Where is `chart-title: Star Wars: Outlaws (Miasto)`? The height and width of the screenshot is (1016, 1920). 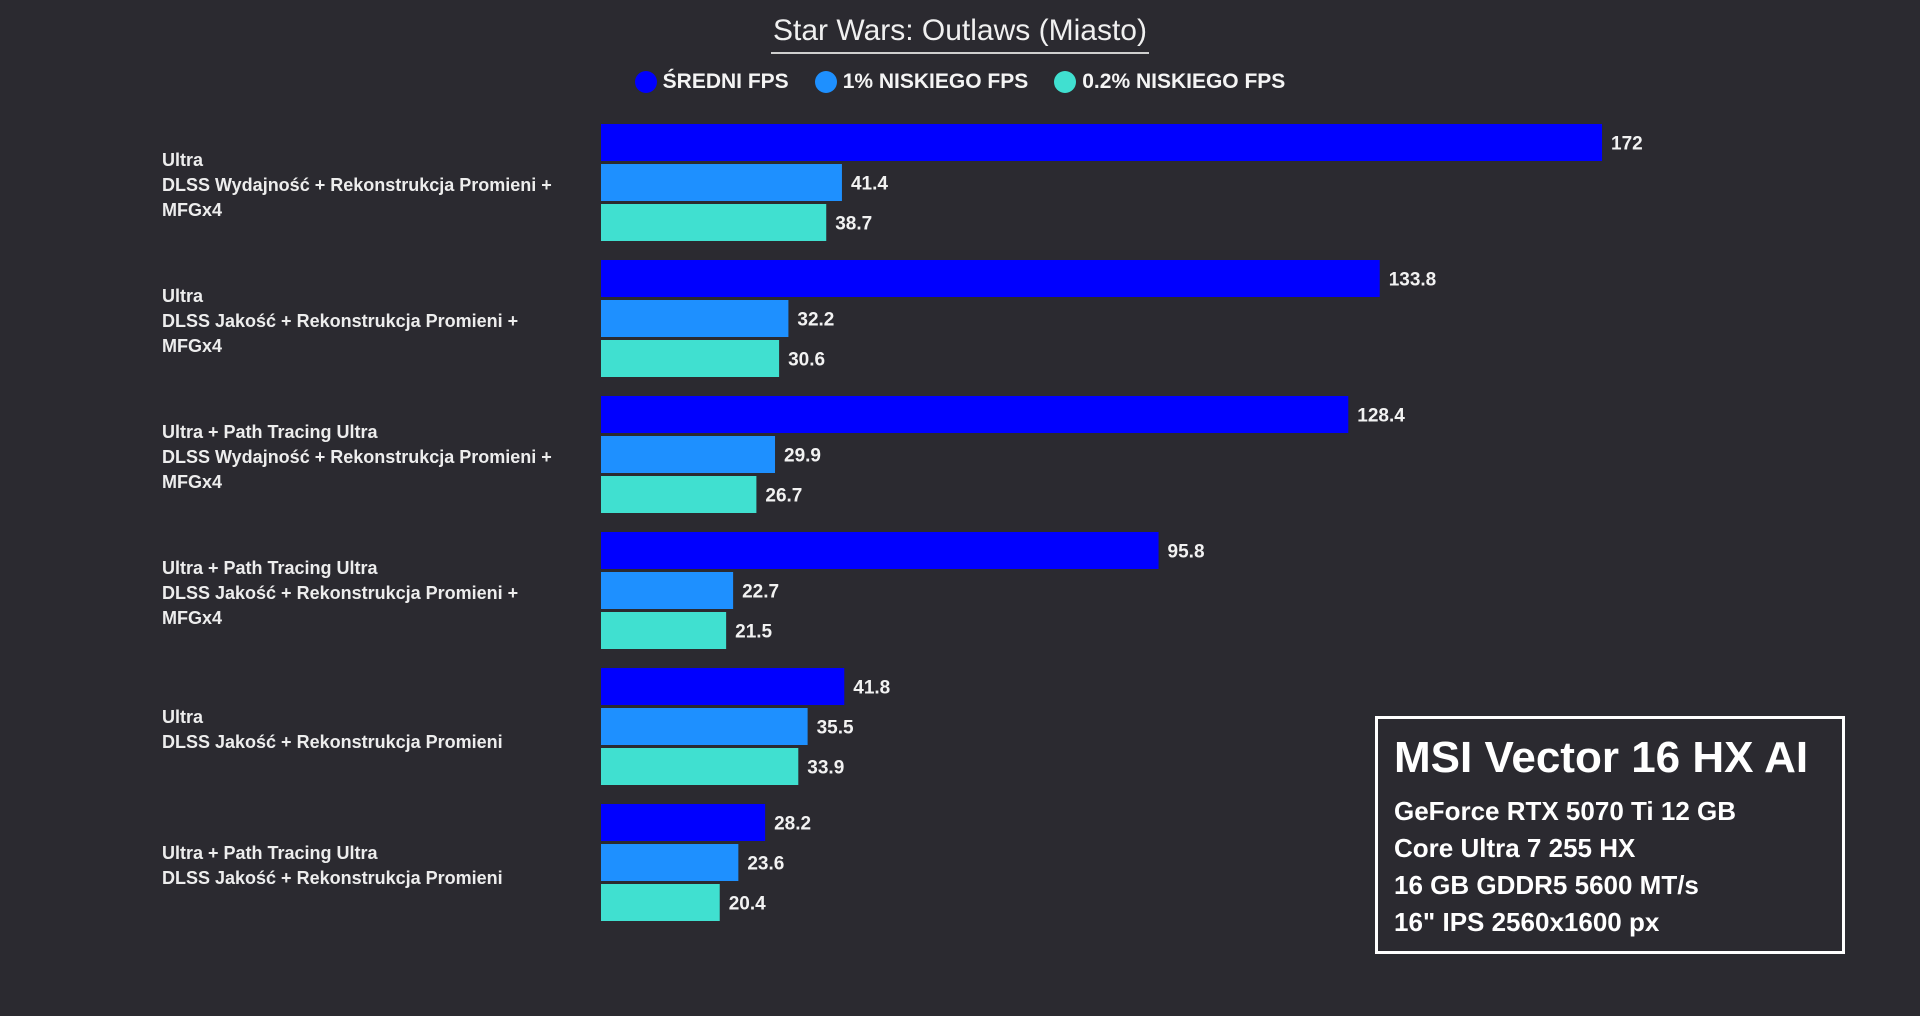 chart-title: Star Wars: Outlaws (Miasto) is located at coordinates (960, 34).